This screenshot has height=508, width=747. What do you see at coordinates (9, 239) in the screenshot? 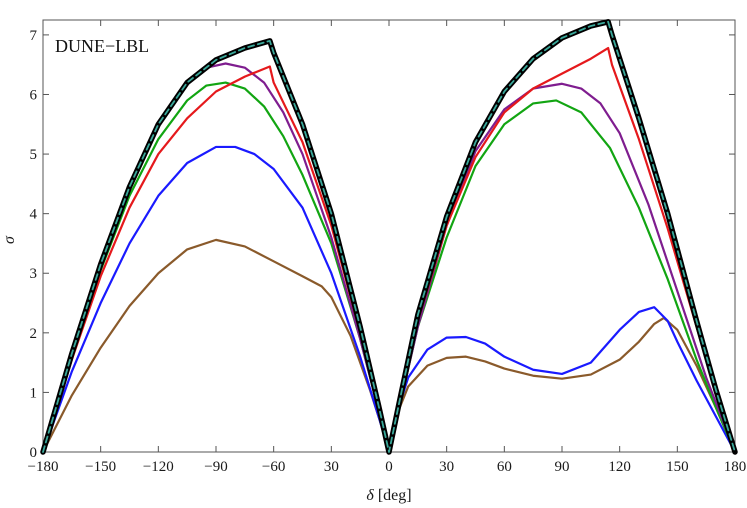
I see `y-axis-label: σ` at bounding box center [9, 239].